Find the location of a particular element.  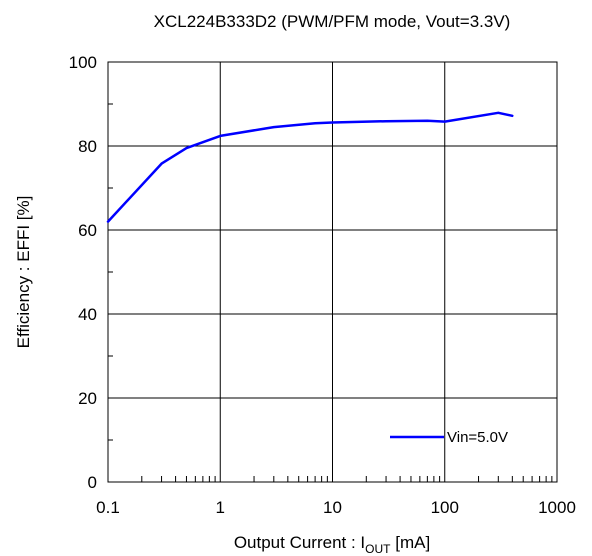

y-tick-label: 20 is located at coordinates (87, 398).